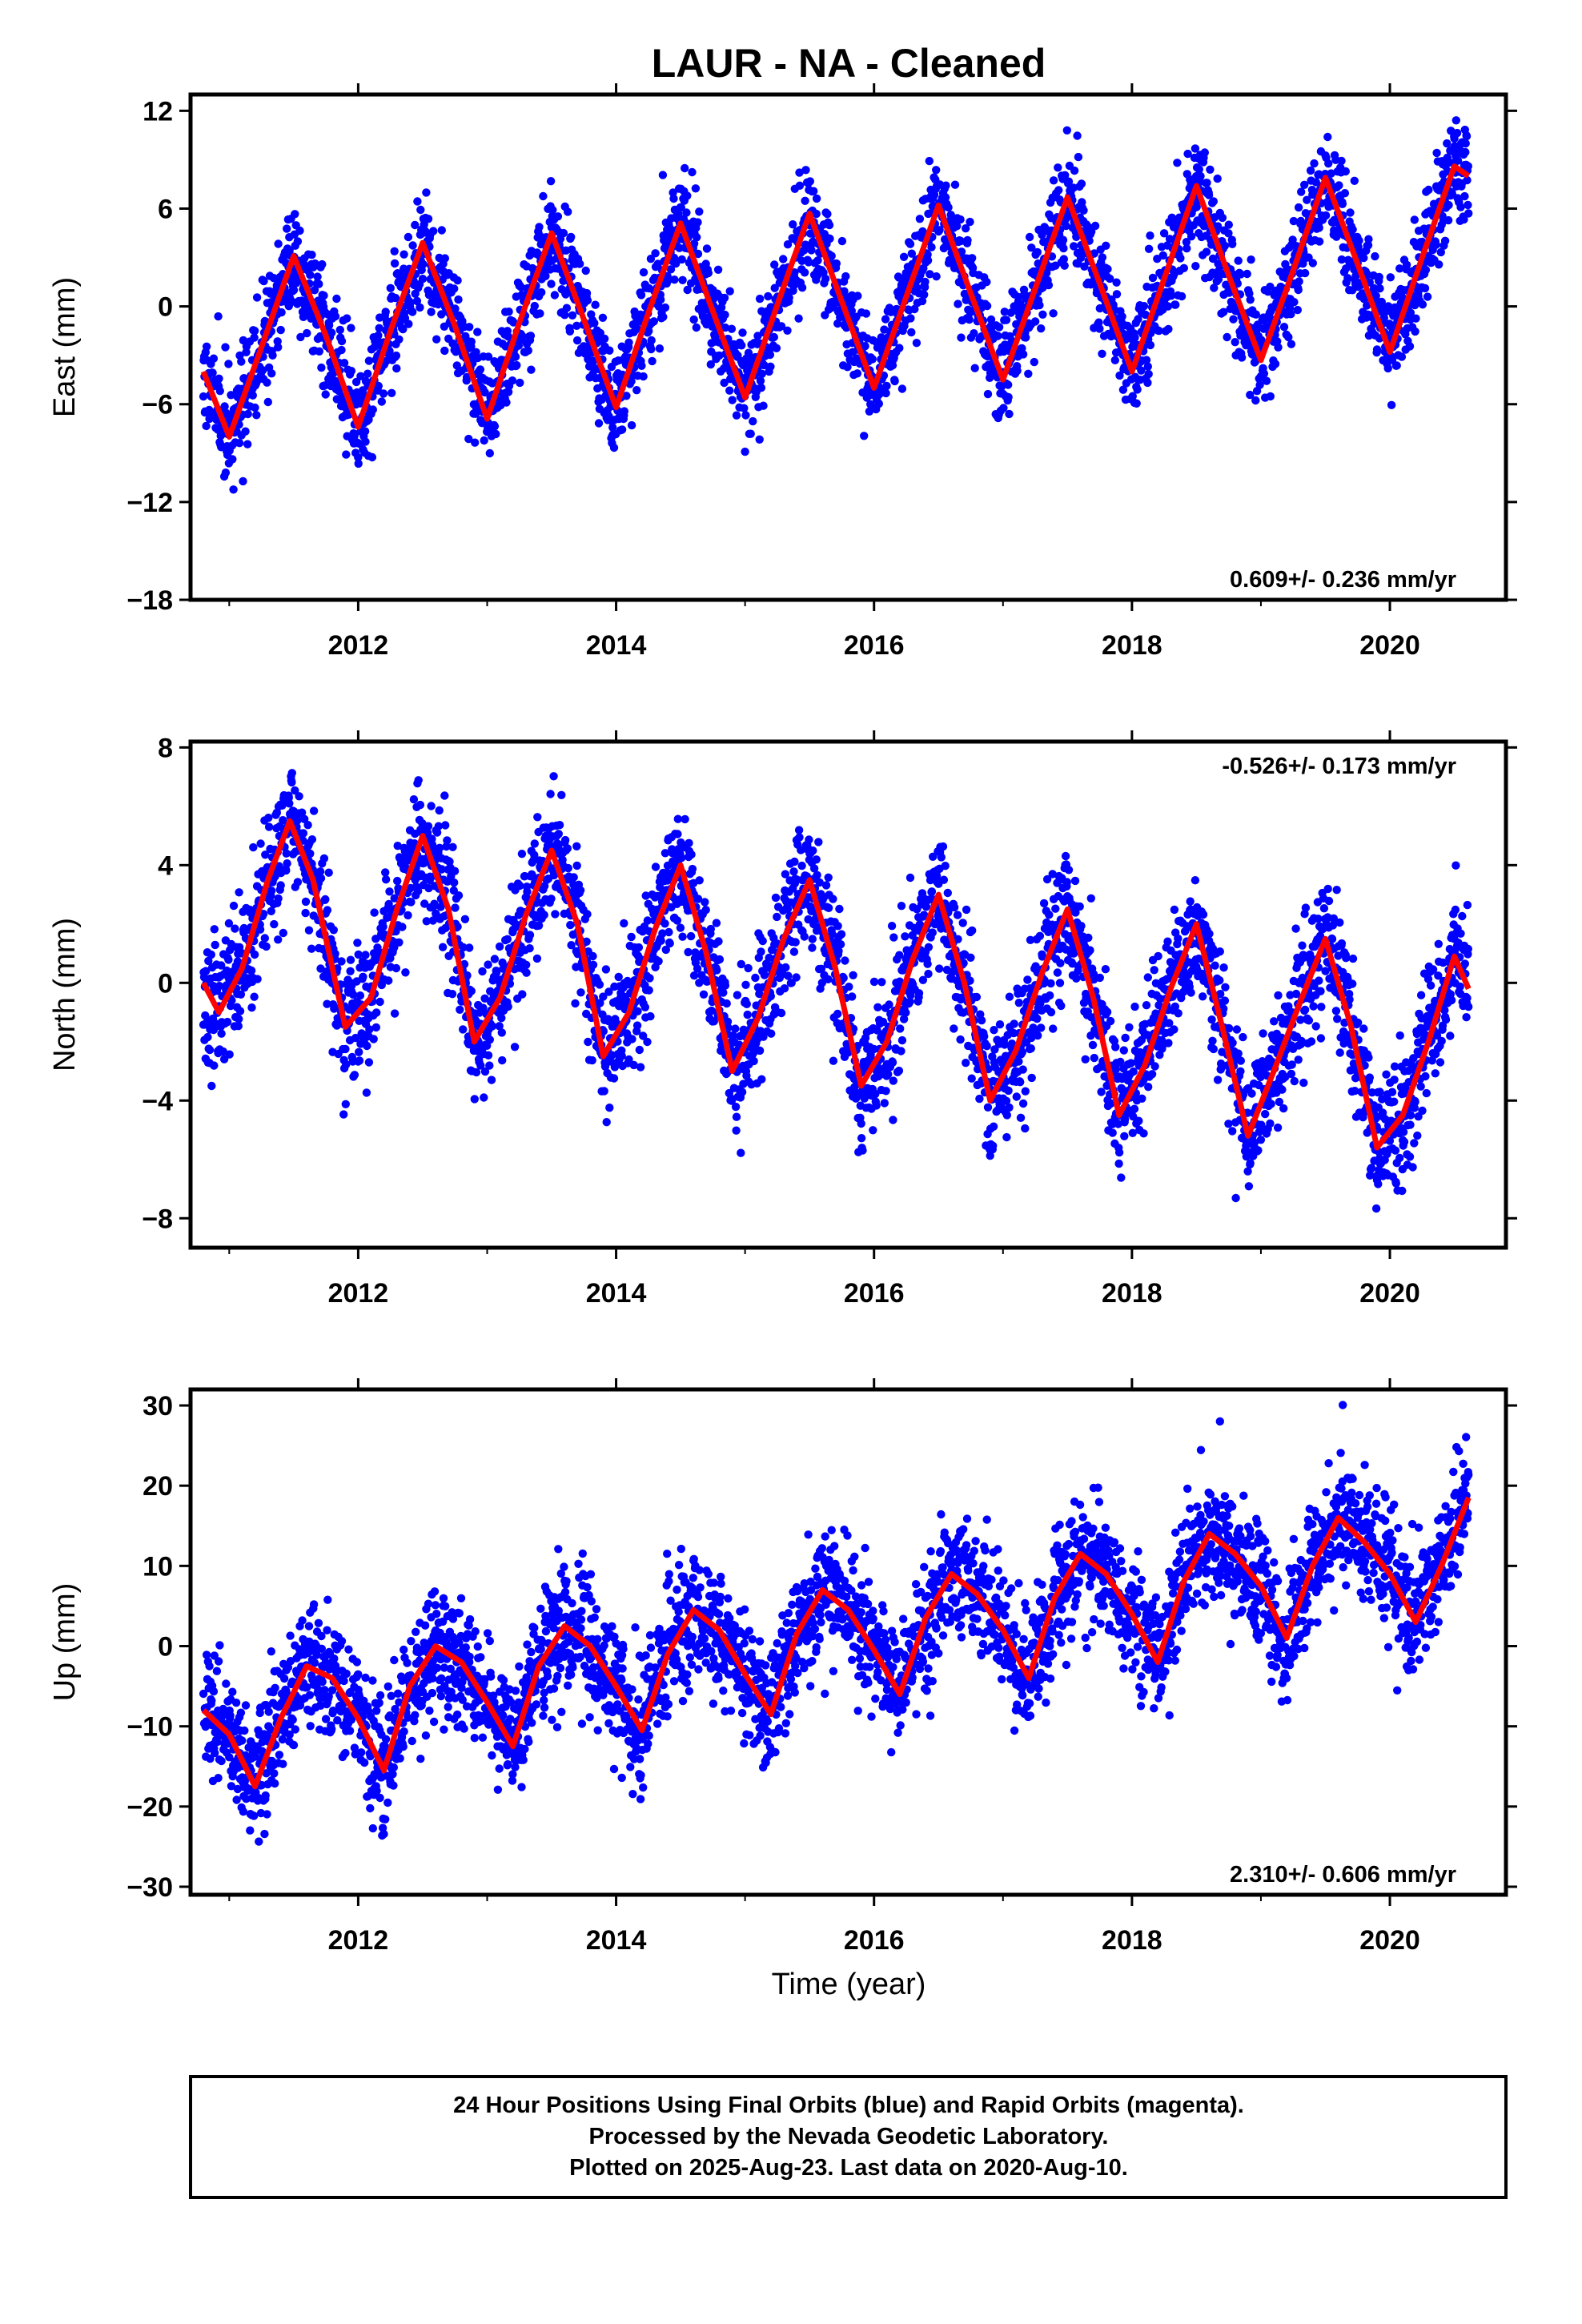 This screenshot has width=1582, height=2324. Describe the element at coordinates (165, 307) in the screenshot. I see `east-y-tick-label: 0` at that location.